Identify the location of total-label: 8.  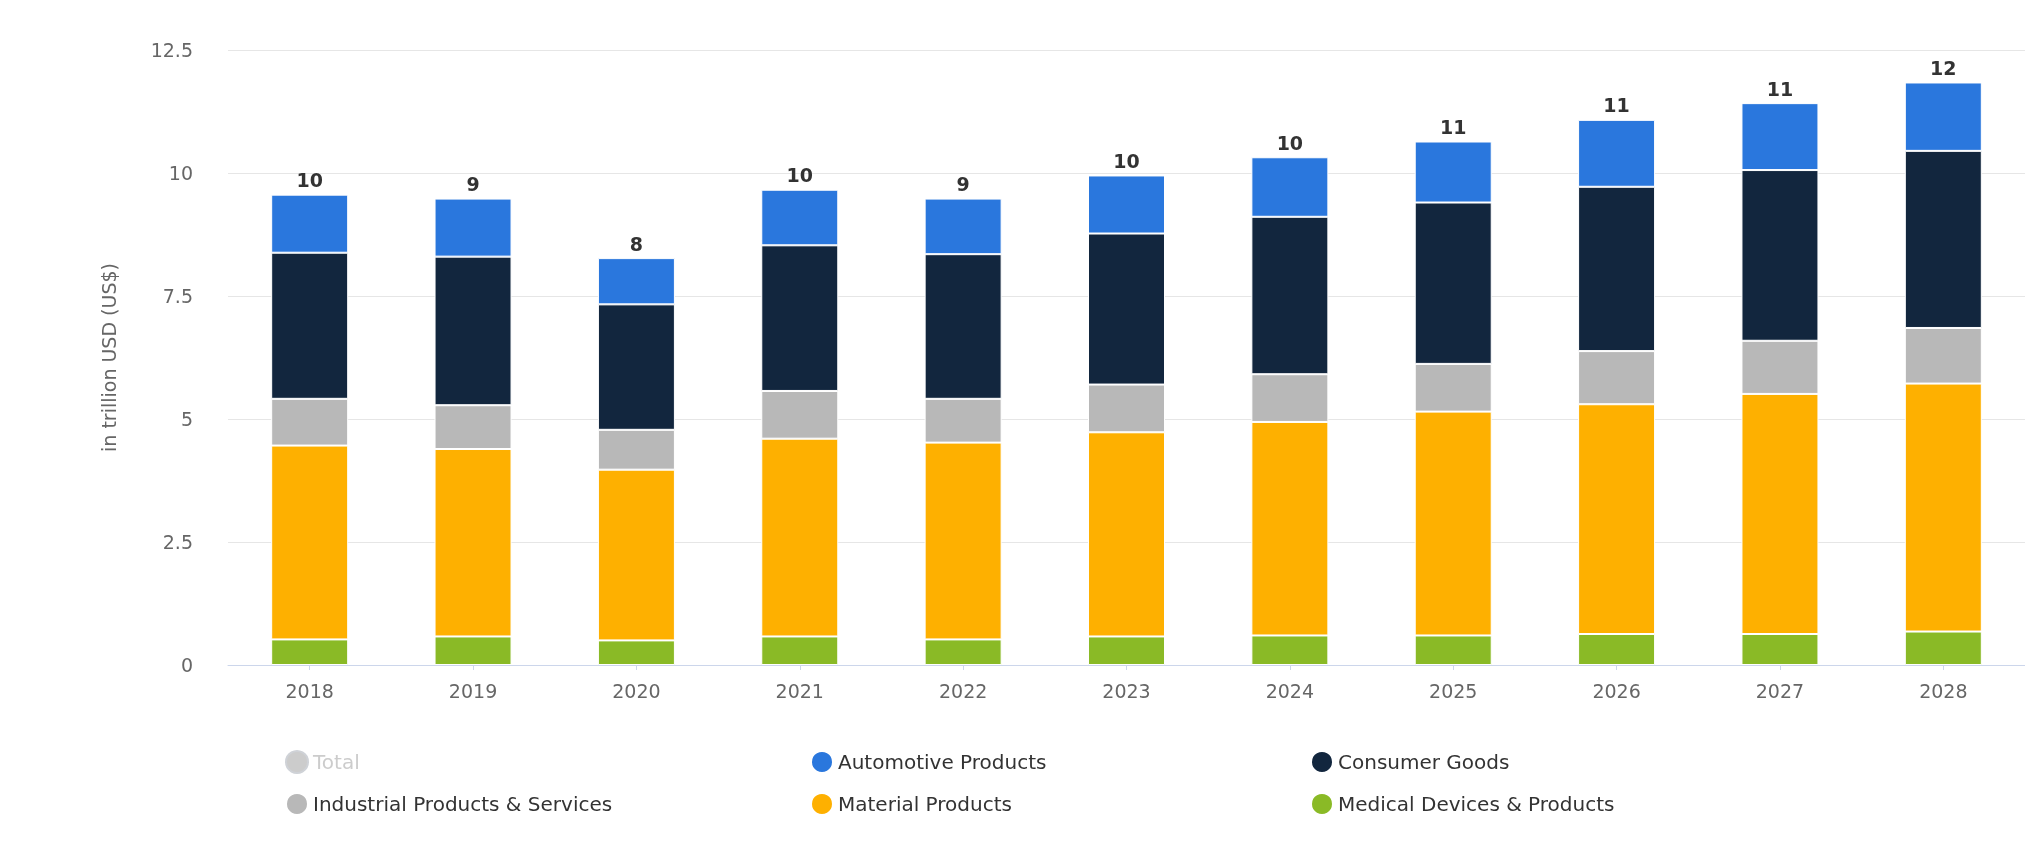
(636, 243).